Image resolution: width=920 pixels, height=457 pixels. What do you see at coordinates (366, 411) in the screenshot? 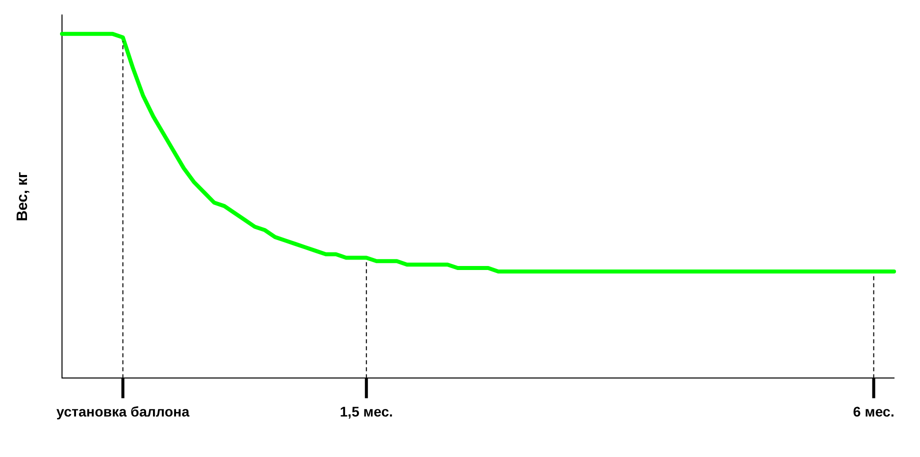
I see `x-tick-label: 1,5 мес.` at bounding box center [366, 411].